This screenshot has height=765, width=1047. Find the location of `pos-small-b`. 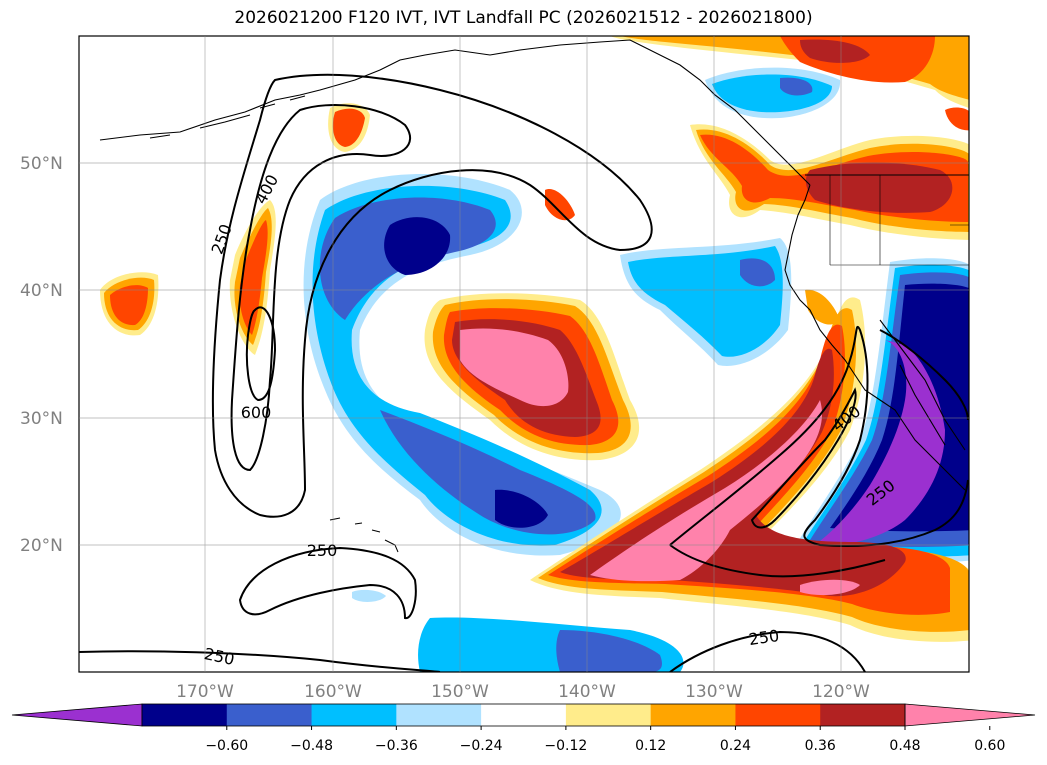

pos-small-b is located at coordinates (822, 307).